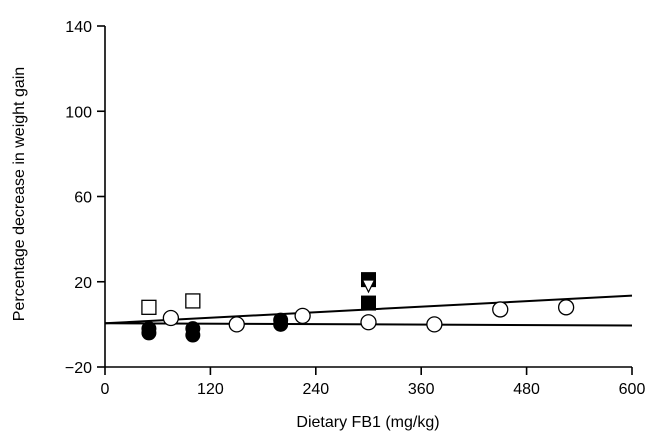 Image resolution: width=653 pixels, height=435 pixels. What do you see at coordinates (78, 112) in the screenshot?
I see `y-tick-label: 100` at bounding box center [78, 112].